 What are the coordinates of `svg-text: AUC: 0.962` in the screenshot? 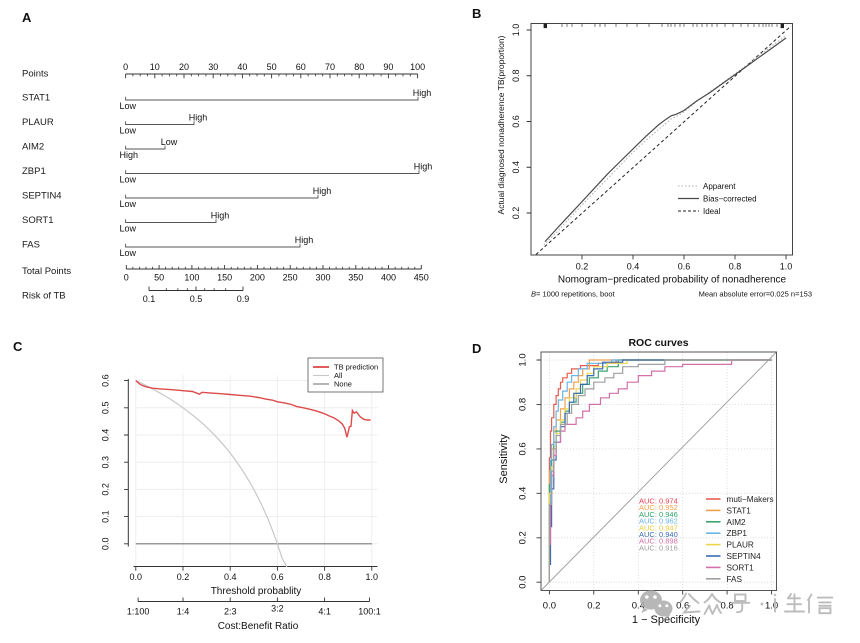 It's located at (658, 521).